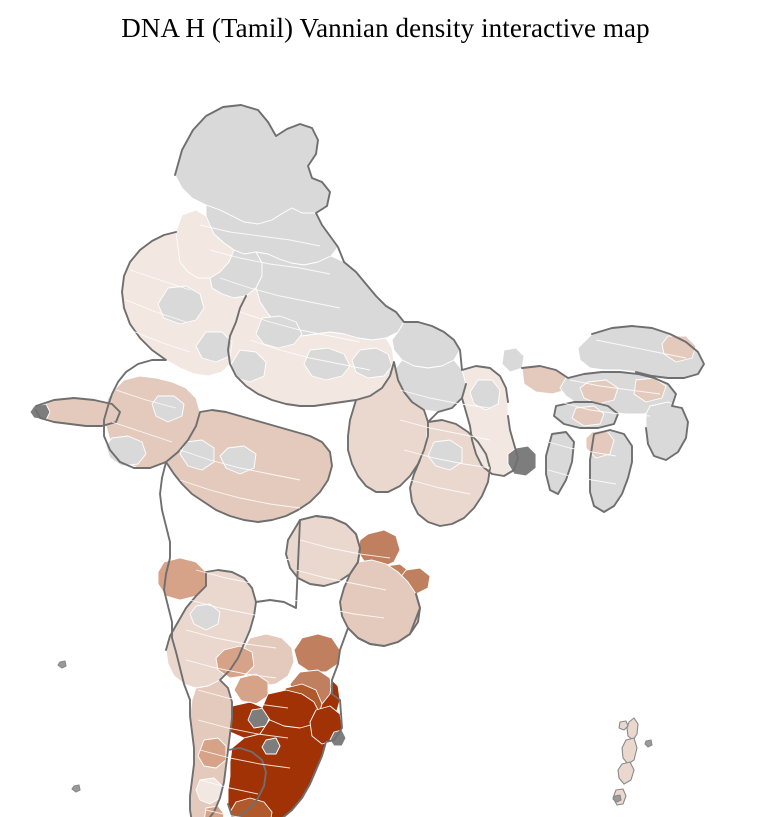 Image resolution: width=771 pixels, height=817 pixels. I want to click on region-group-west, so click(138, 350).